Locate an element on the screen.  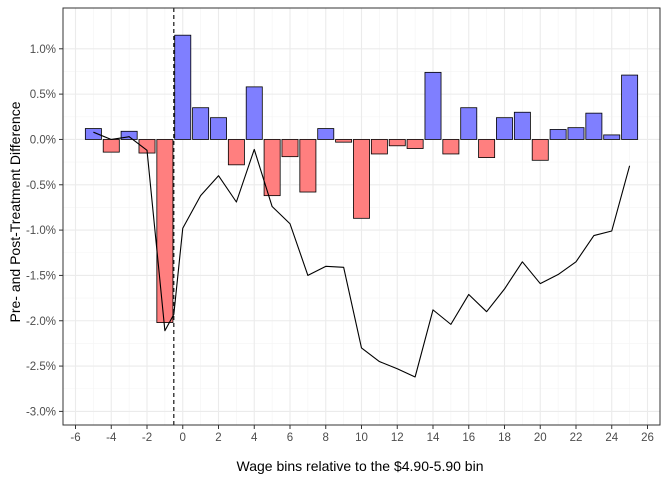
x-tick-label: -2 is located at coordinates (147, 438).